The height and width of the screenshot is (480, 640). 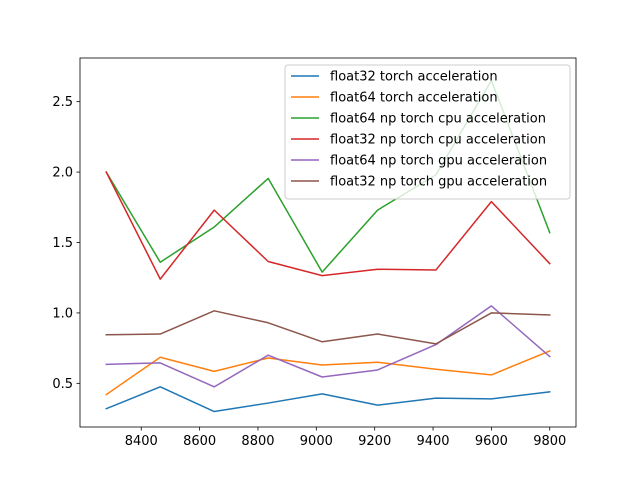 I want to click on legend-label-3: float32 np torch cpu acceleration, so click(x=438, y=140).